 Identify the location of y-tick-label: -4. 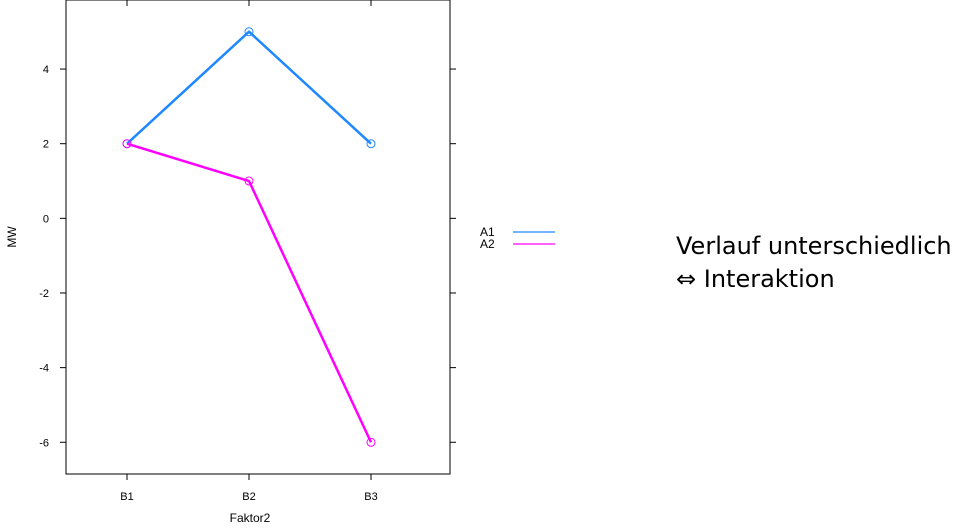
(44, 369).